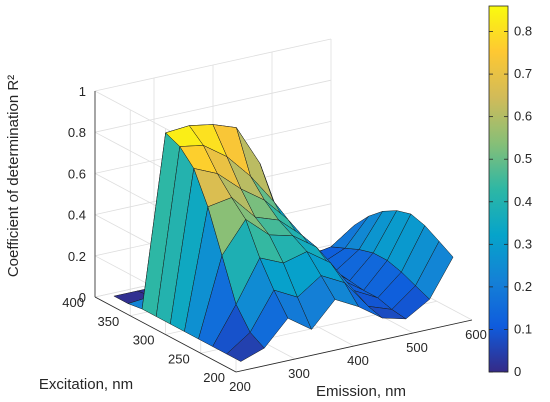 This screenshot has width=550, height=402. I want to click on colorbar-tick-label: 0.7, so click(523, 73).